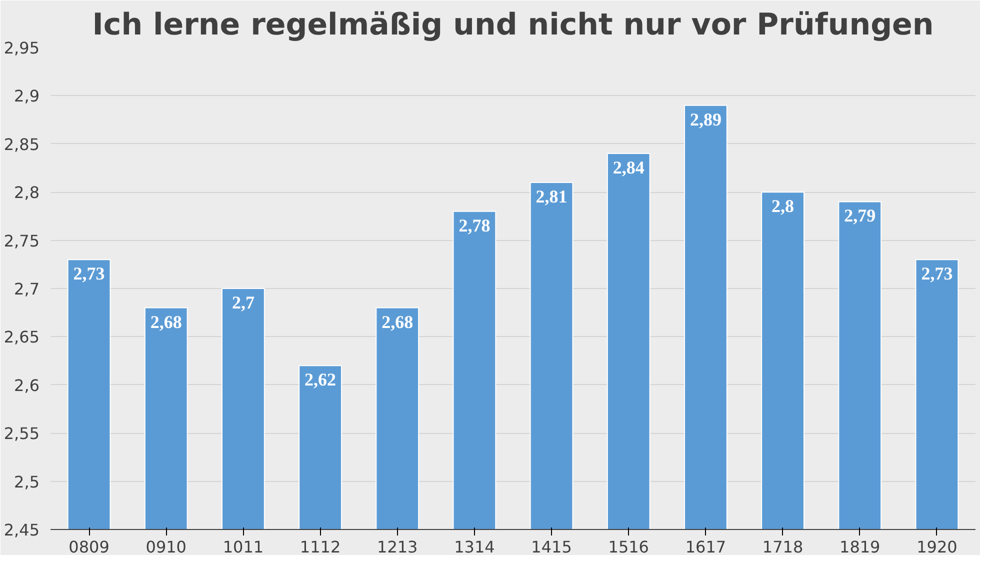 The width and height of the screenshot is (988, 561). I want to click on x-tick-label: 1112, so click(320, 547).